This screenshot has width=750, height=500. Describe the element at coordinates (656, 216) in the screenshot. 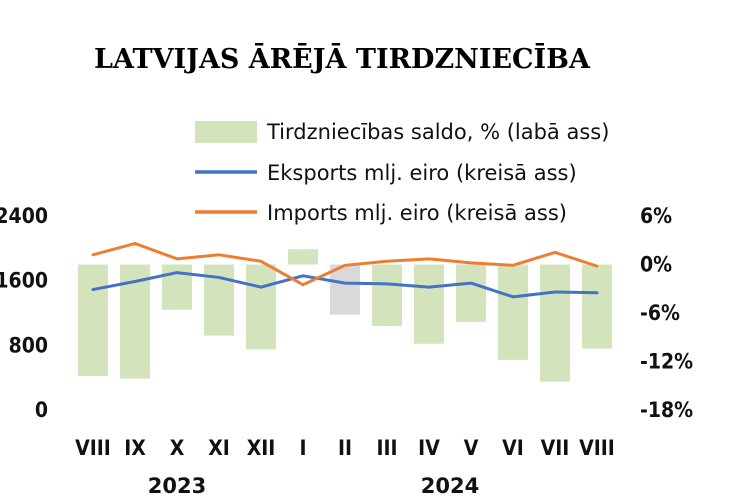

I see `right-tick-label: 6%` at that location.